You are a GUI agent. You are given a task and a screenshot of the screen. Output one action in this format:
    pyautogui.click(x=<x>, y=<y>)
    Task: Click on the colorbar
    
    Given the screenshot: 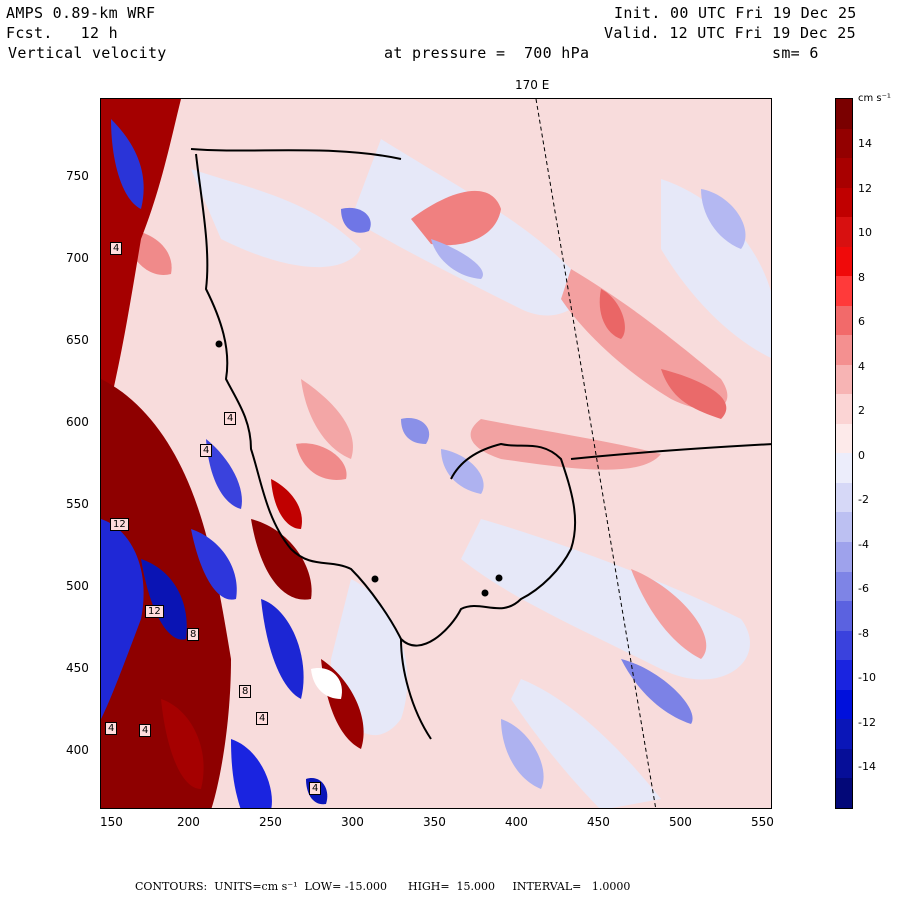 What is the action you would take?
    pyautogui.click(x=844, y=453)
    